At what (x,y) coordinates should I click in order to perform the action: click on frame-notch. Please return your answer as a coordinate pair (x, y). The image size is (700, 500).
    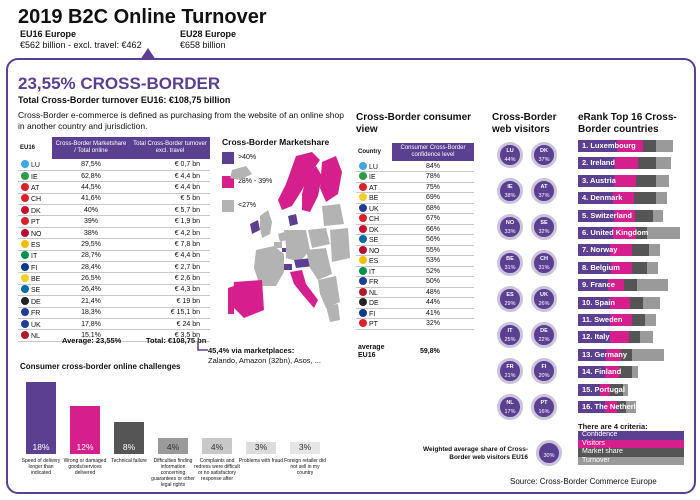
    Looking at the image, I should click on (148, 54).